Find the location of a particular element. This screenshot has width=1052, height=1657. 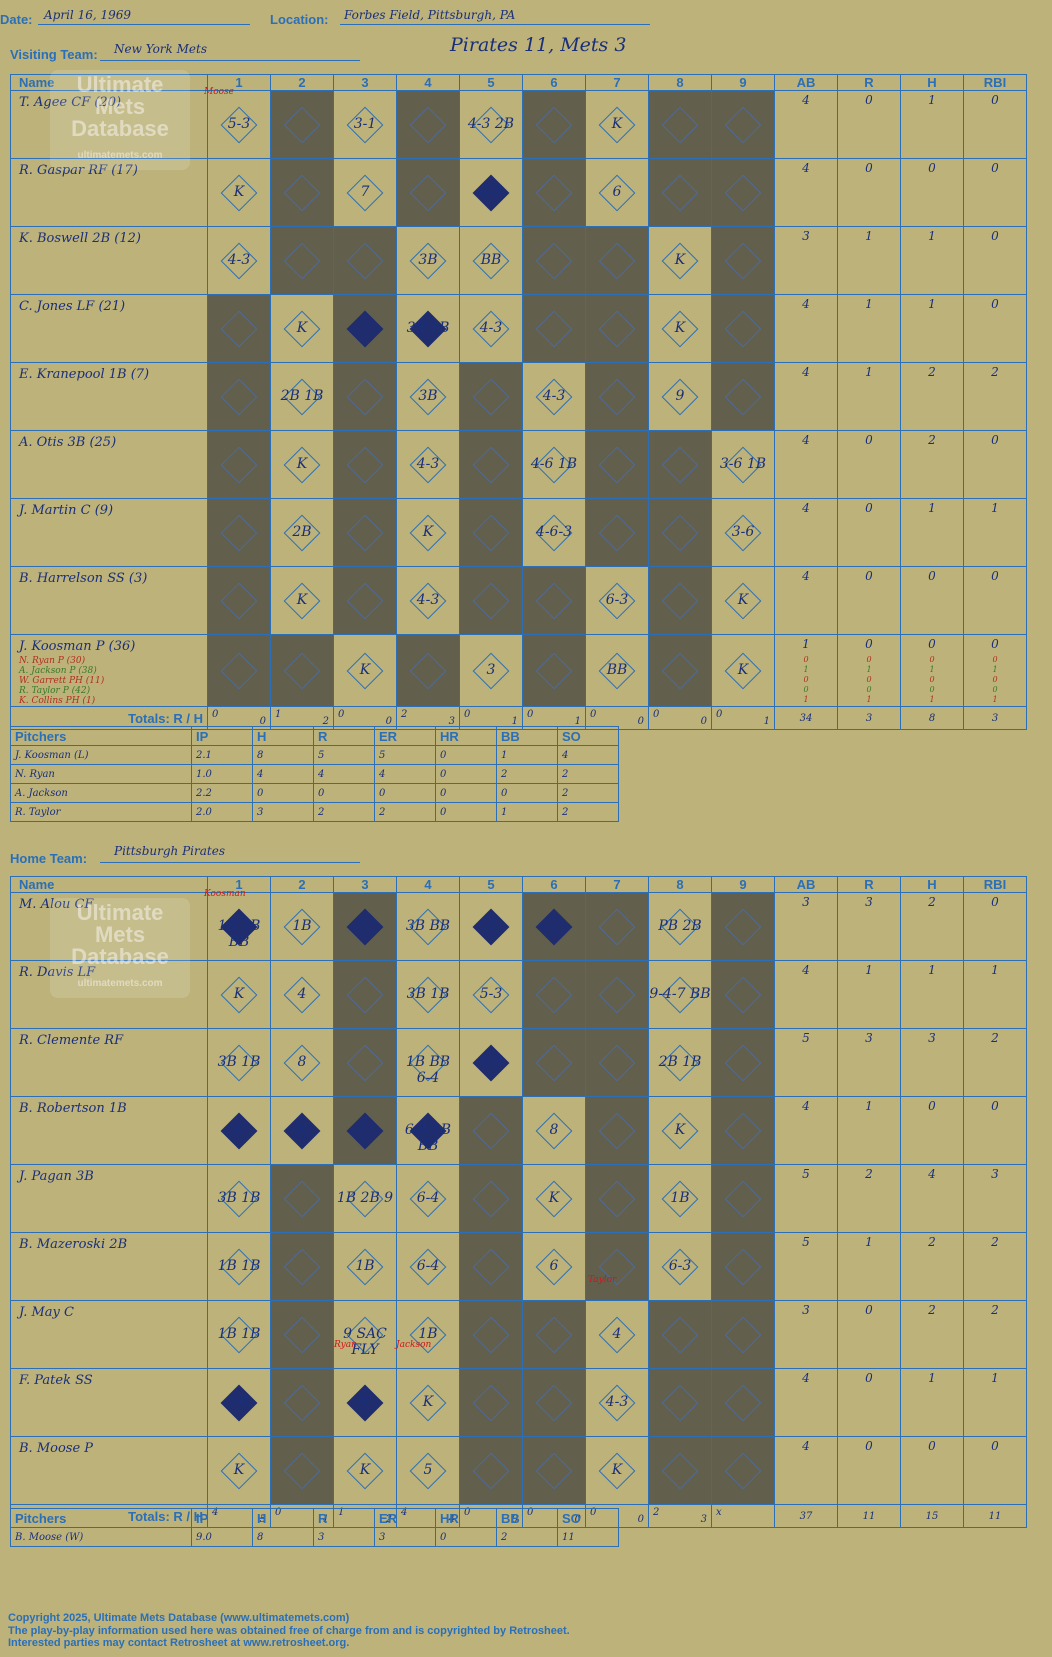

table-row: A. Jackson 2.2 0 0 0 0 0 2 is located at coordinates (314, 793).